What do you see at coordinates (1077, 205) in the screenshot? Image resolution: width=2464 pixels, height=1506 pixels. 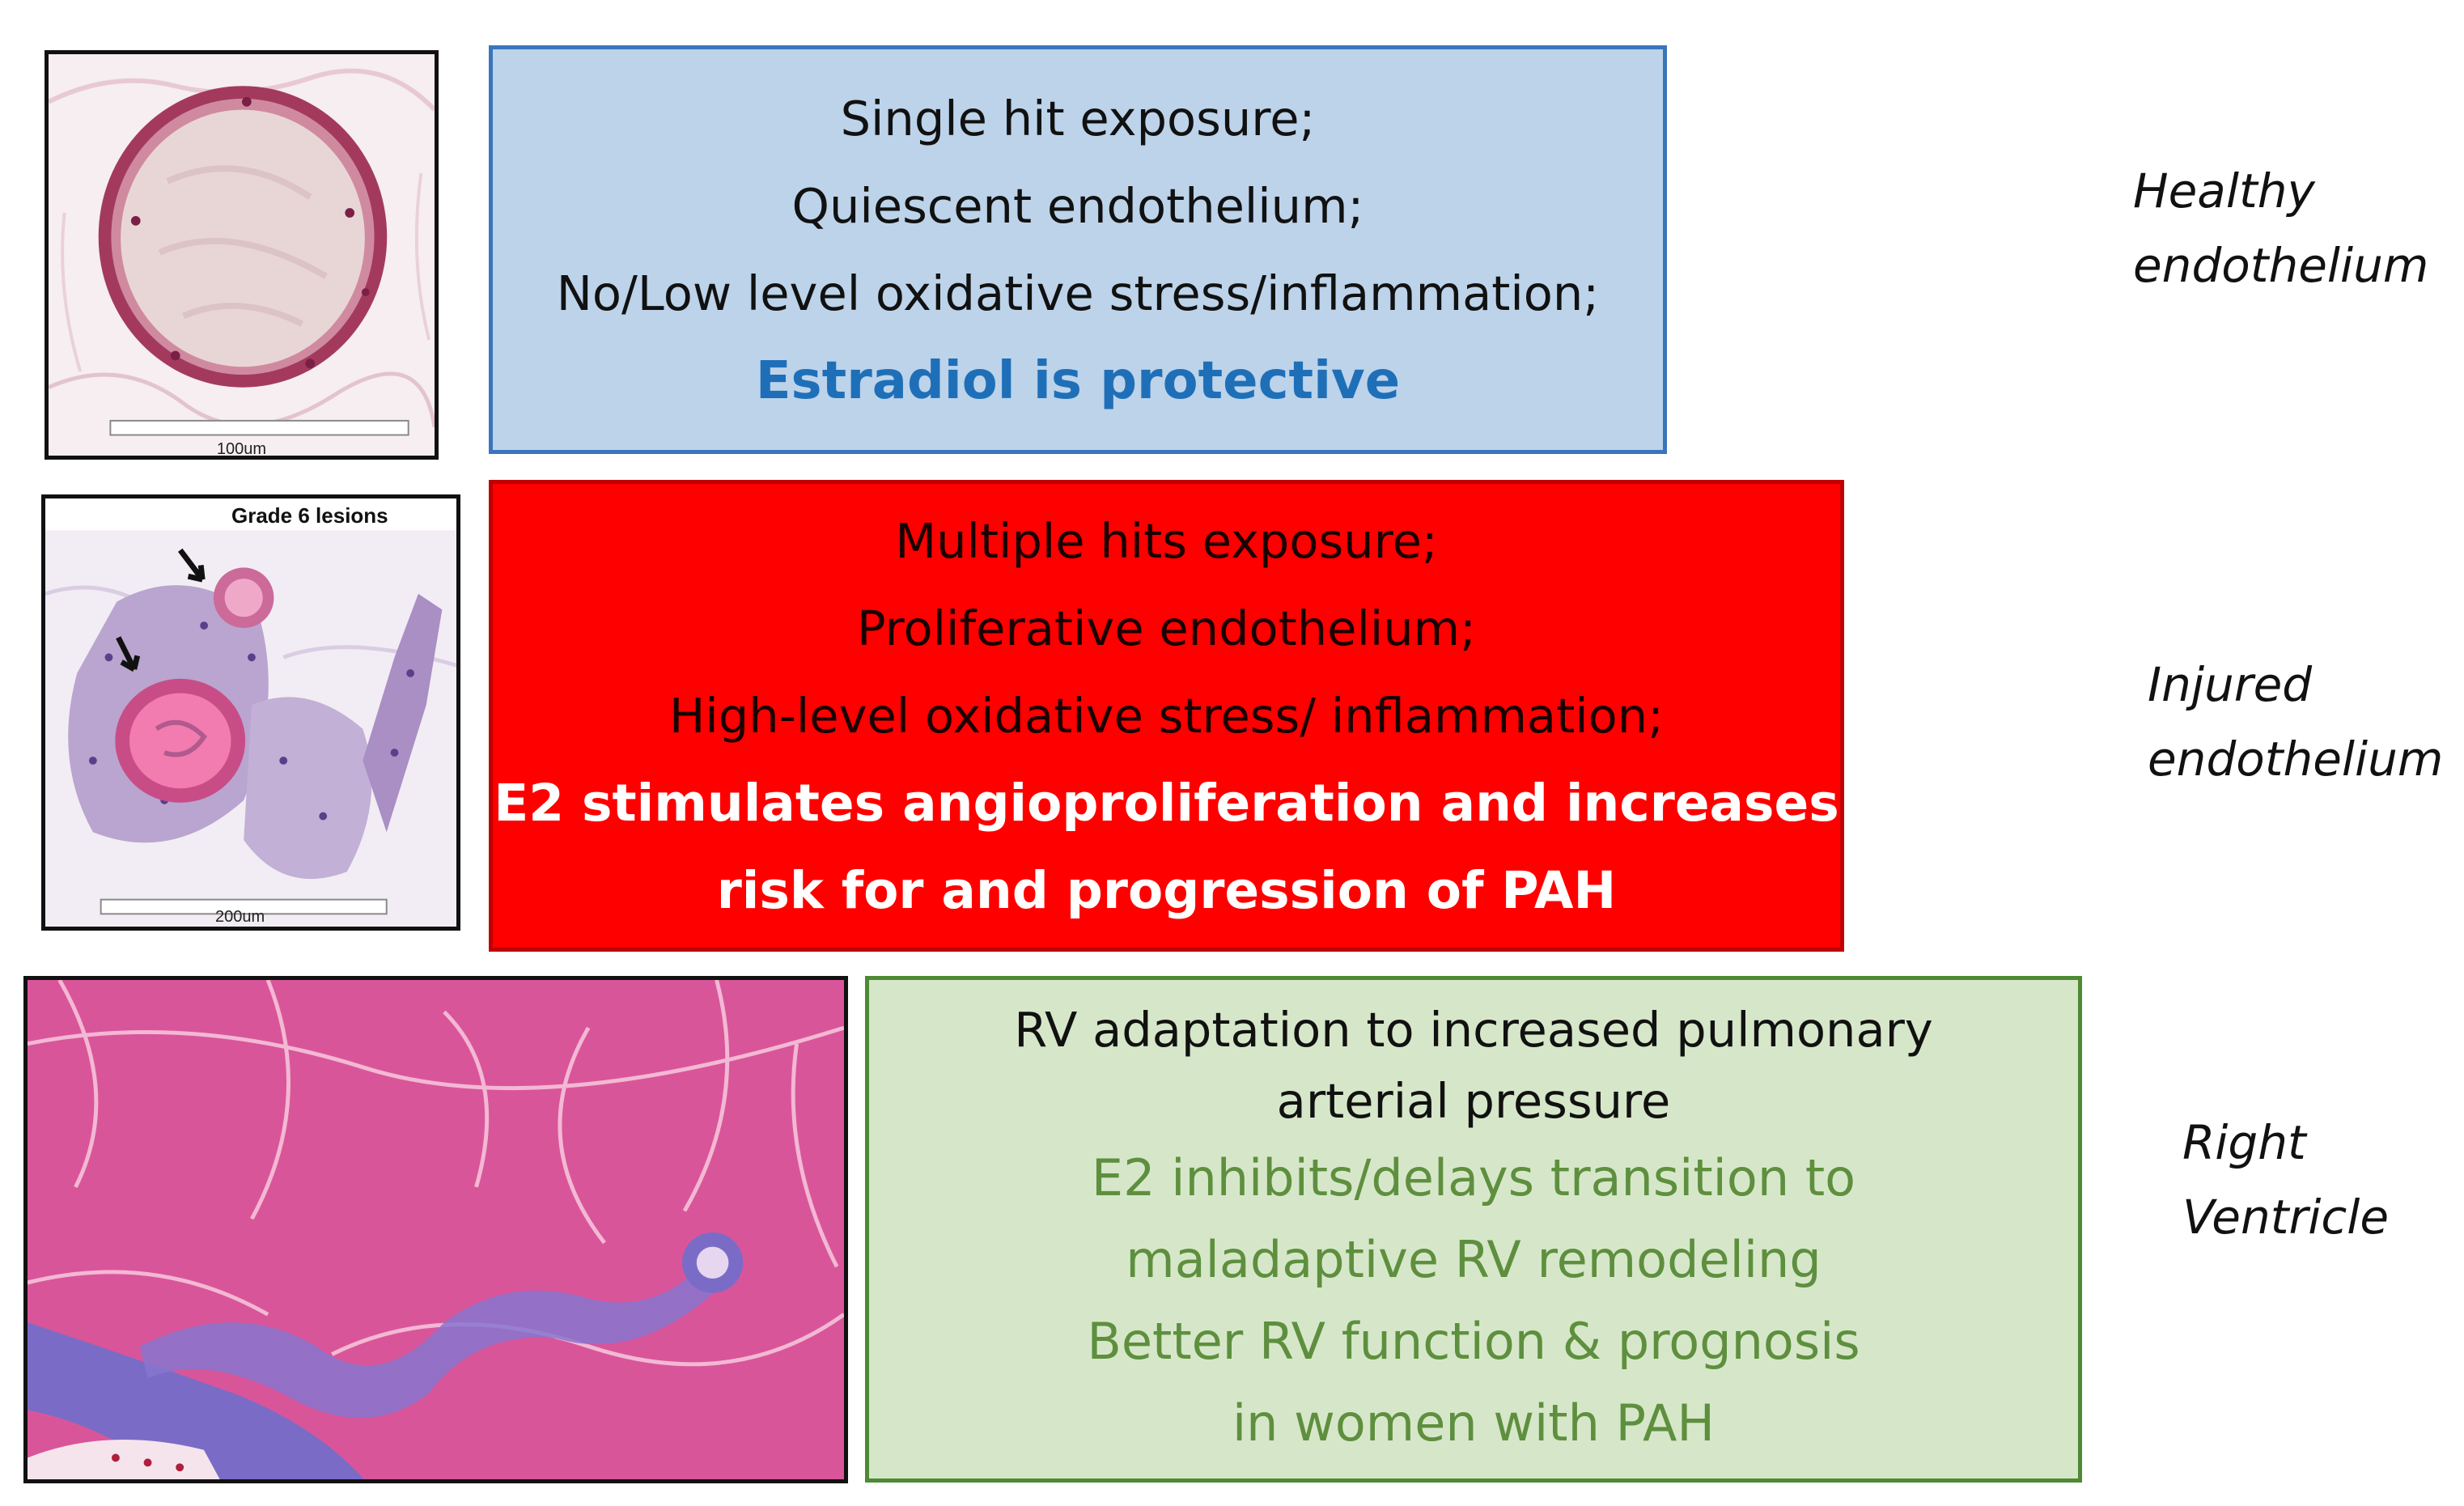 I see `box-line: Quiescent endothelium;` at bounding box center [1077, 205].